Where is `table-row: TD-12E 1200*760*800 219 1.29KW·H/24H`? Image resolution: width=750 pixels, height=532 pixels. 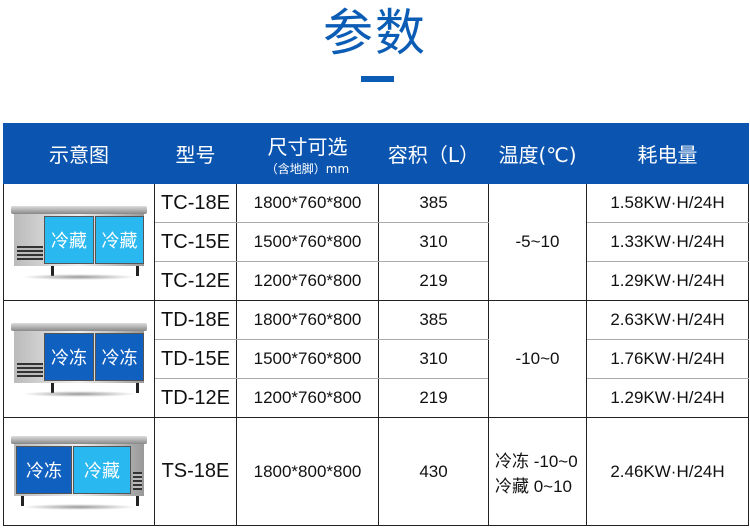
table-row: TD-12E 1200*760*800 219 1.29KW·H/24H is located at coordinates (376, 398).